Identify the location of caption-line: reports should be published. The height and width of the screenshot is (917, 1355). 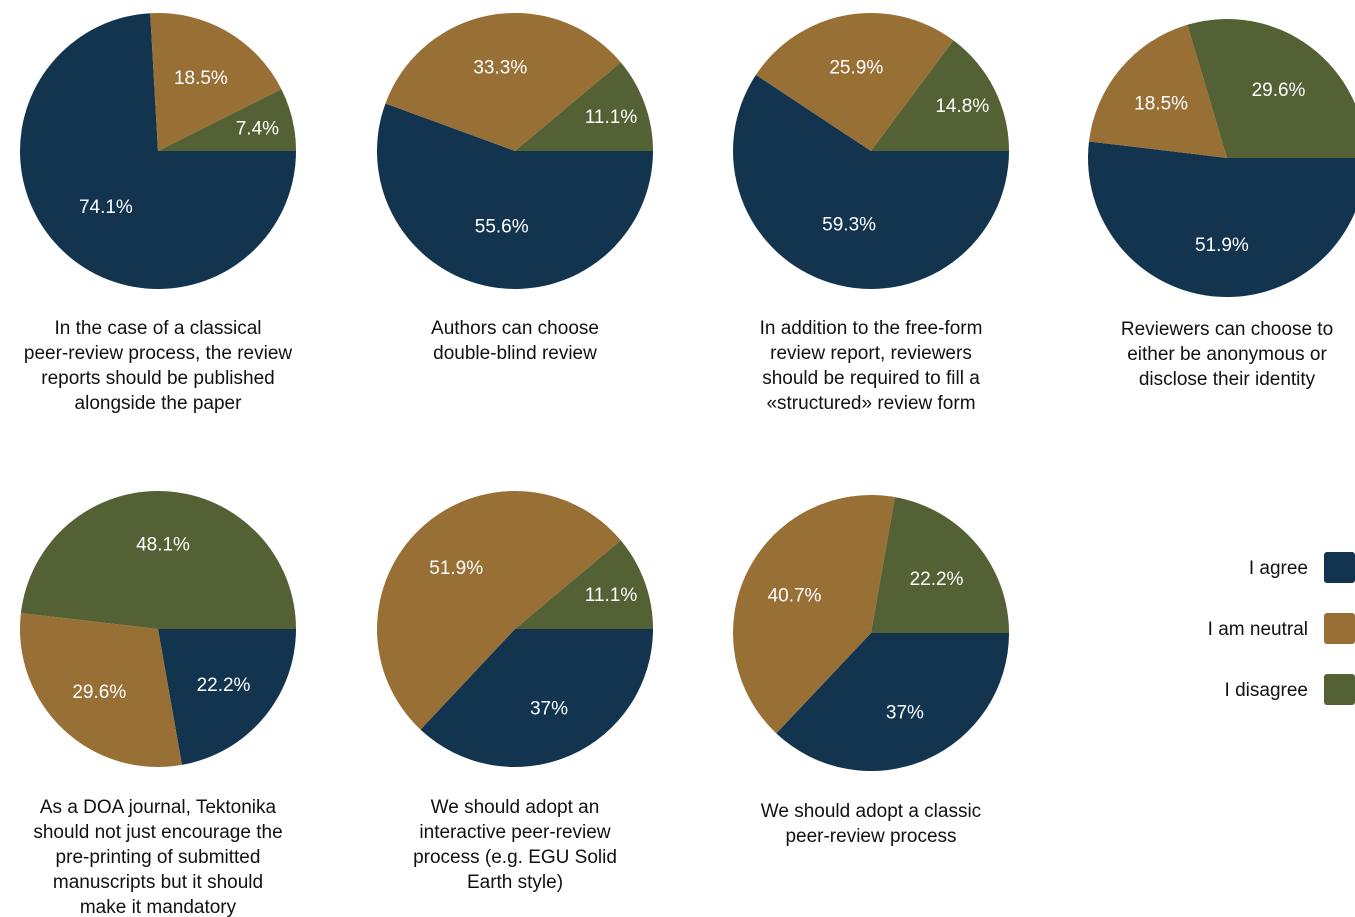
(157, 378).